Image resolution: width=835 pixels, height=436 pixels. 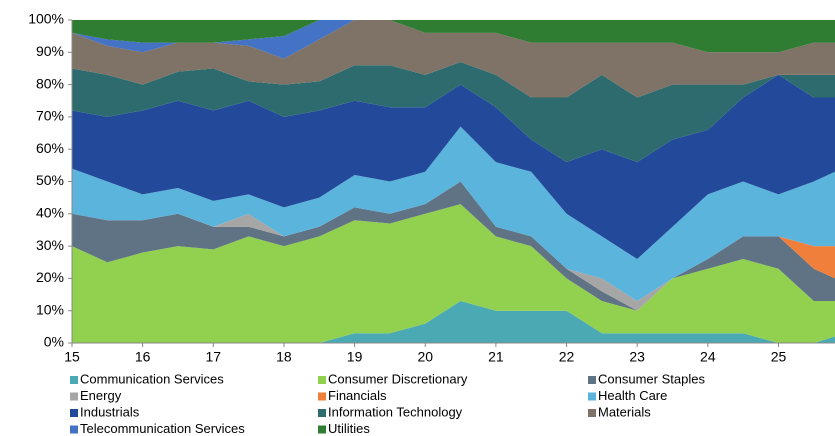 I want to click on x-tick-label: 22, so click(x=567, y=357).